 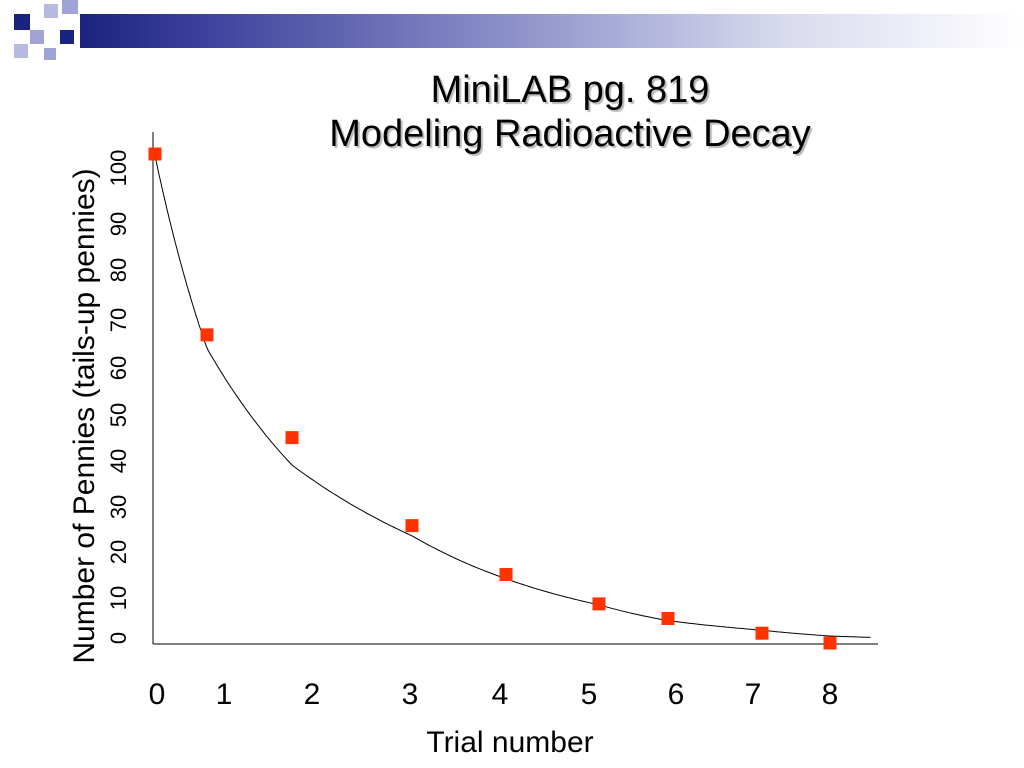 What do you see at coordinates (830, 694) in the screenshot?
I see `x-tick-label: 8` at bounding box center [830, 694].